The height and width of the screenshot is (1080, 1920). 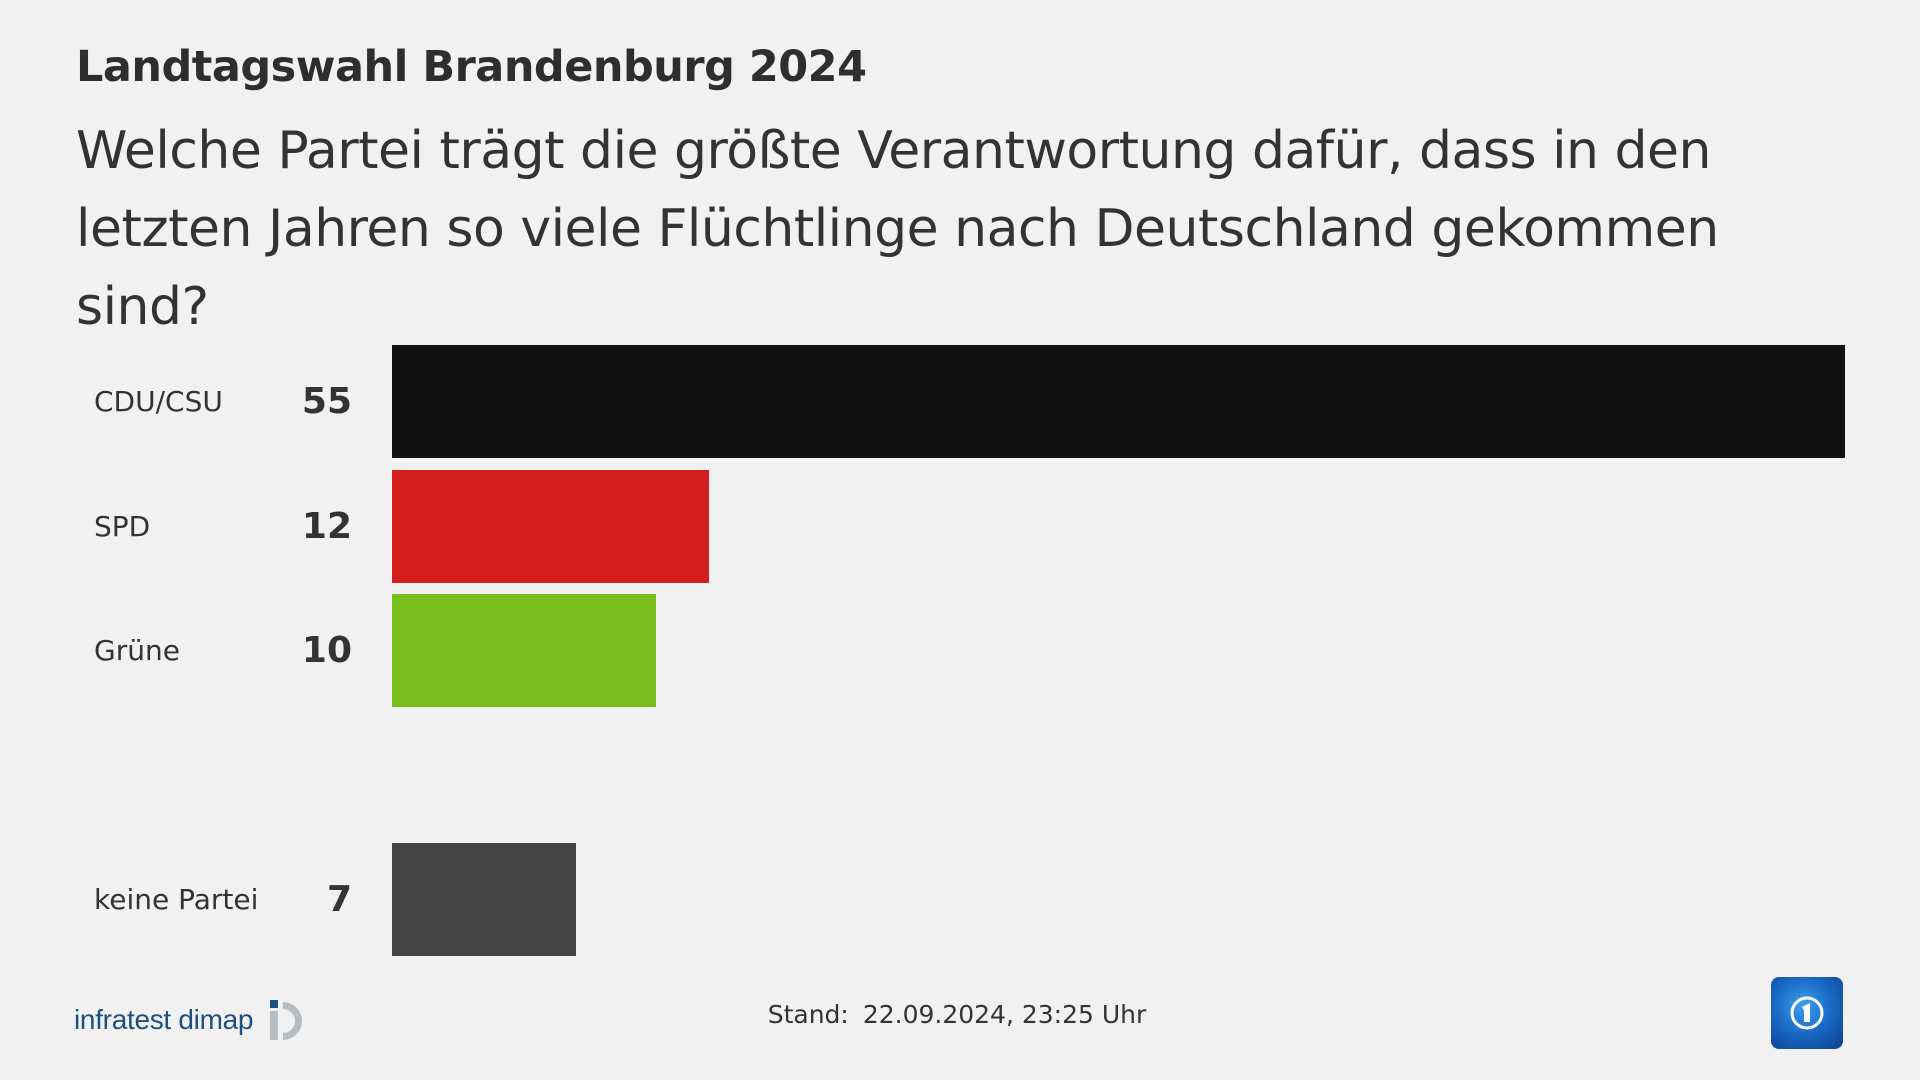 I want to click on bar-row-keine-partei: keine Partei 7, so click(x=960, y=899).